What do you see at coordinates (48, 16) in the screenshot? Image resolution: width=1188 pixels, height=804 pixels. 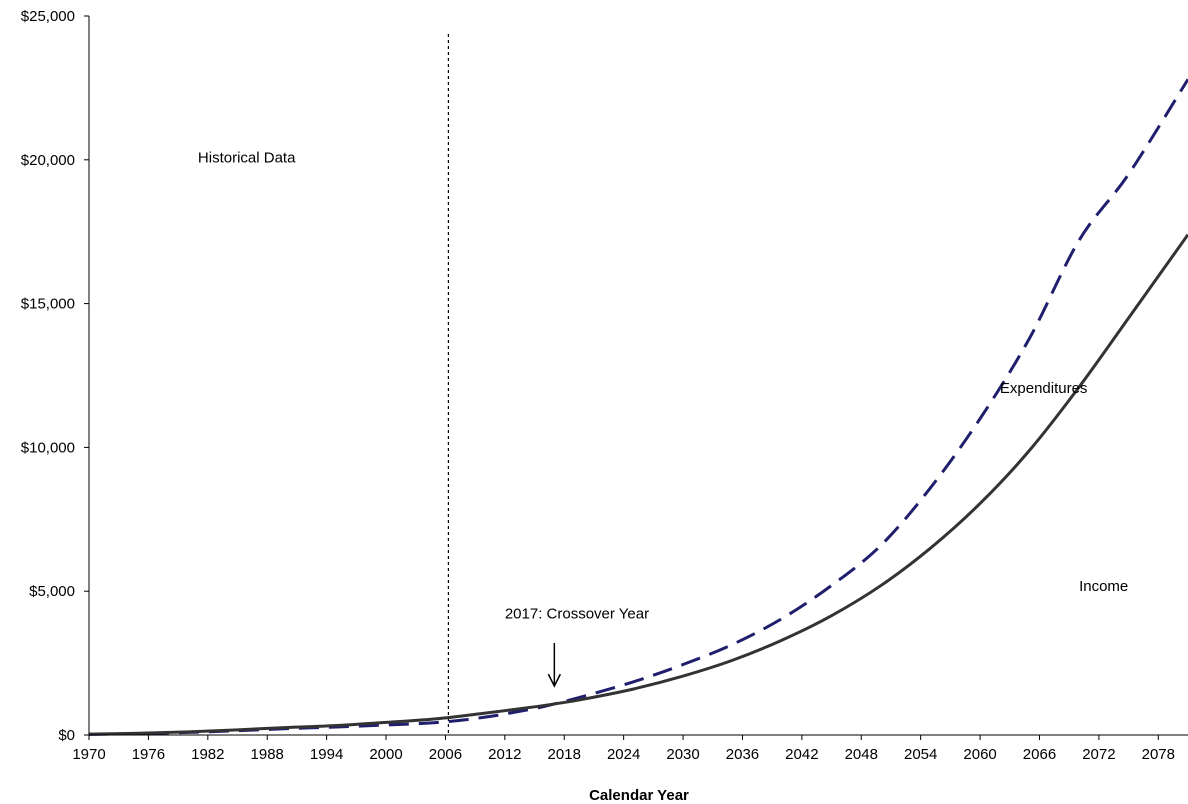 I see `y-tick-label: $25,000` at bounding box center [48, 16].